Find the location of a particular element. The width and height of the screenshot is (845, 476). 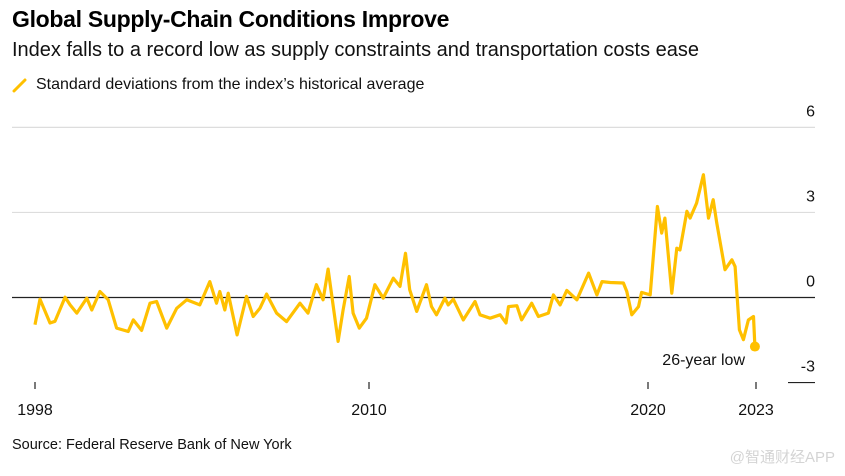

end-point-marker is located at coordinates (754, 346).